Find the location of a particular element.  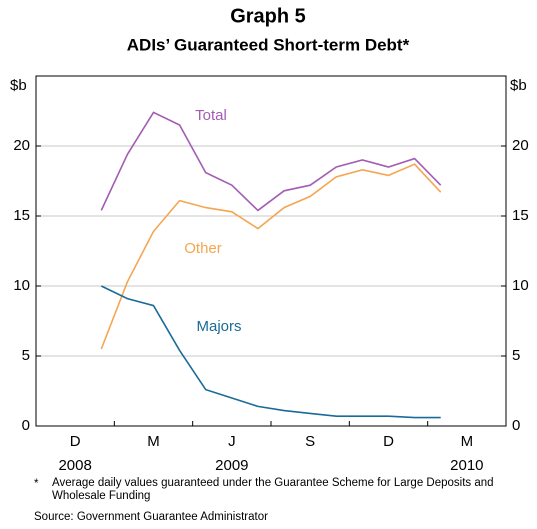

y-tick-label: 20 is located at coordinates (21, 145).